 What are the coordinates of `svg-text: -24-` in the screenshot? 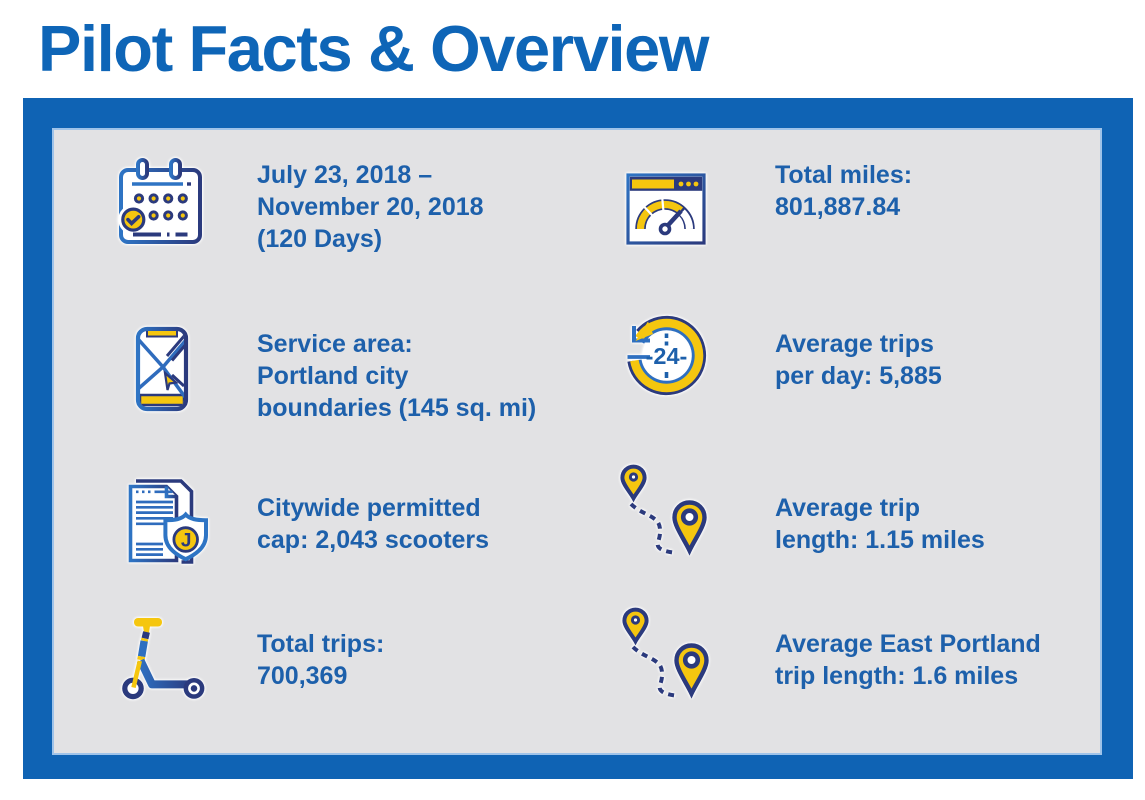 It's located at (667, 356).